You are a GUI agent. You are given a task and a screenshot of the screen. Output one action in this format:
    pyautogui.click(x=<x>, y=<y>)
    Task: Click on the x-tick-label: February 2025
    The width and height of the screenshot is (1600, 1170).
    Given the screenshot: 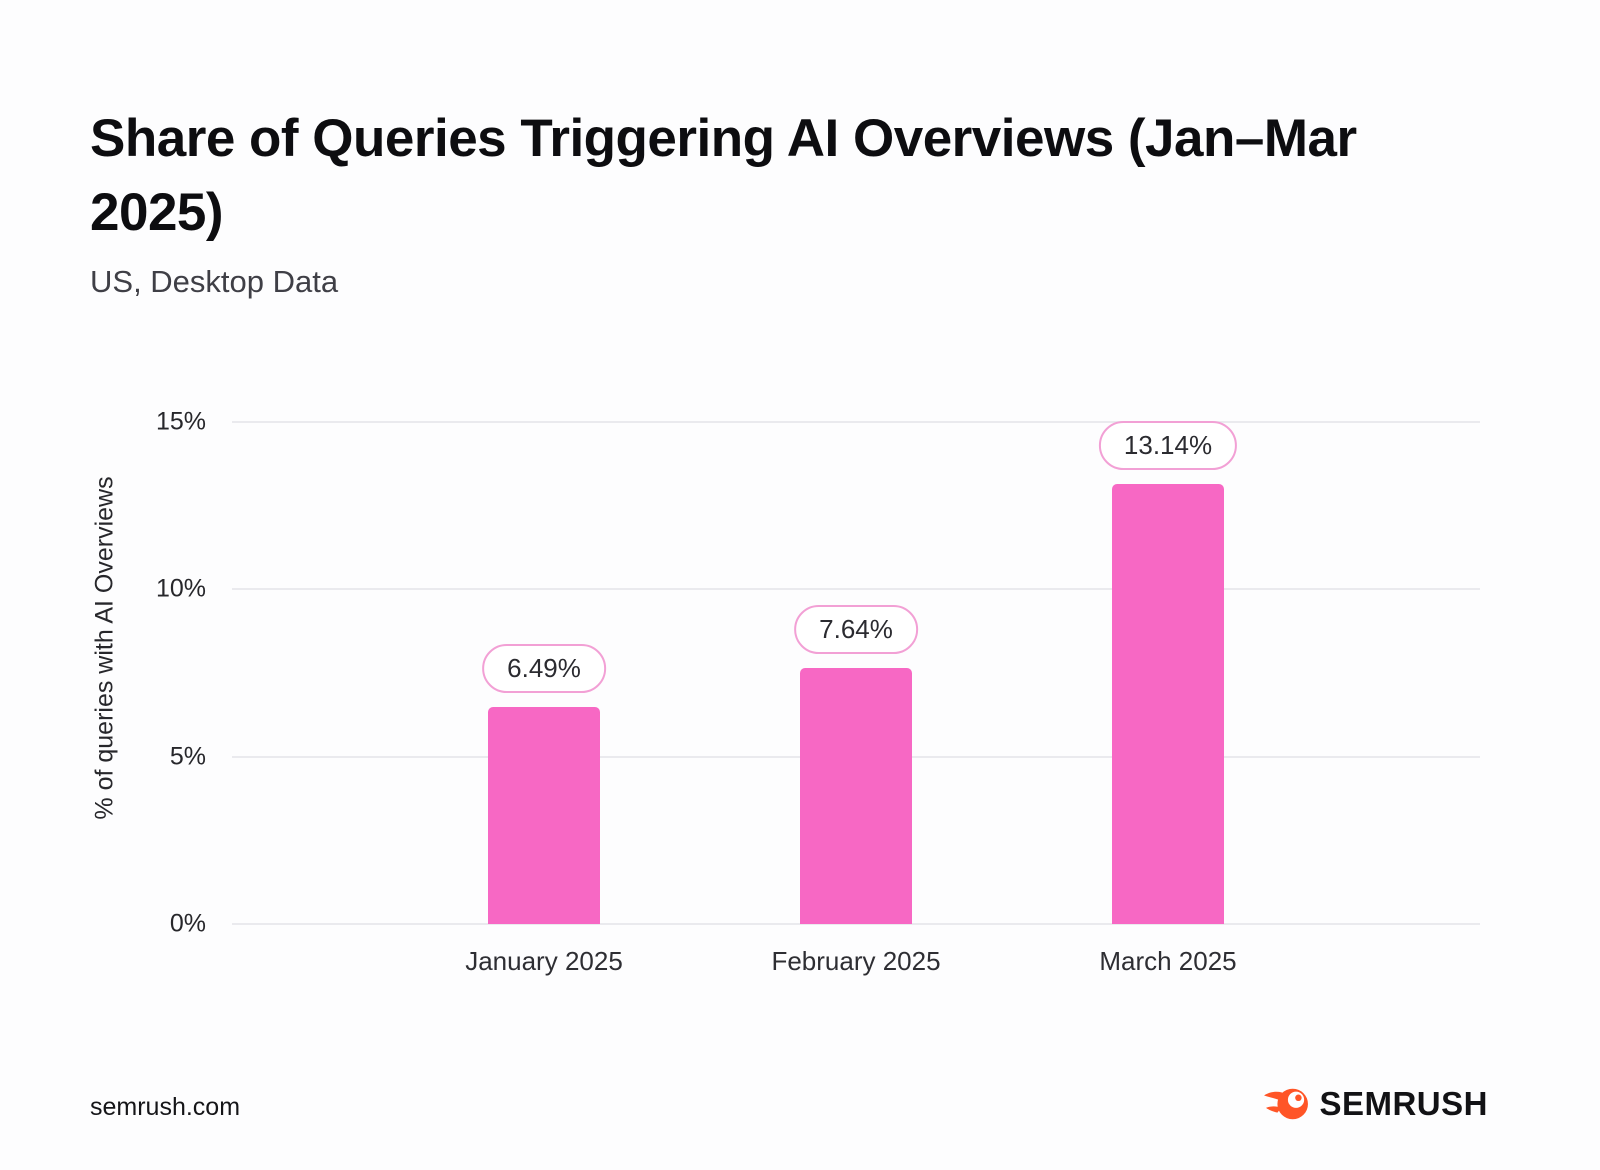 What is the action you would take?
    pyautogui.click(x=856, y=961)
    